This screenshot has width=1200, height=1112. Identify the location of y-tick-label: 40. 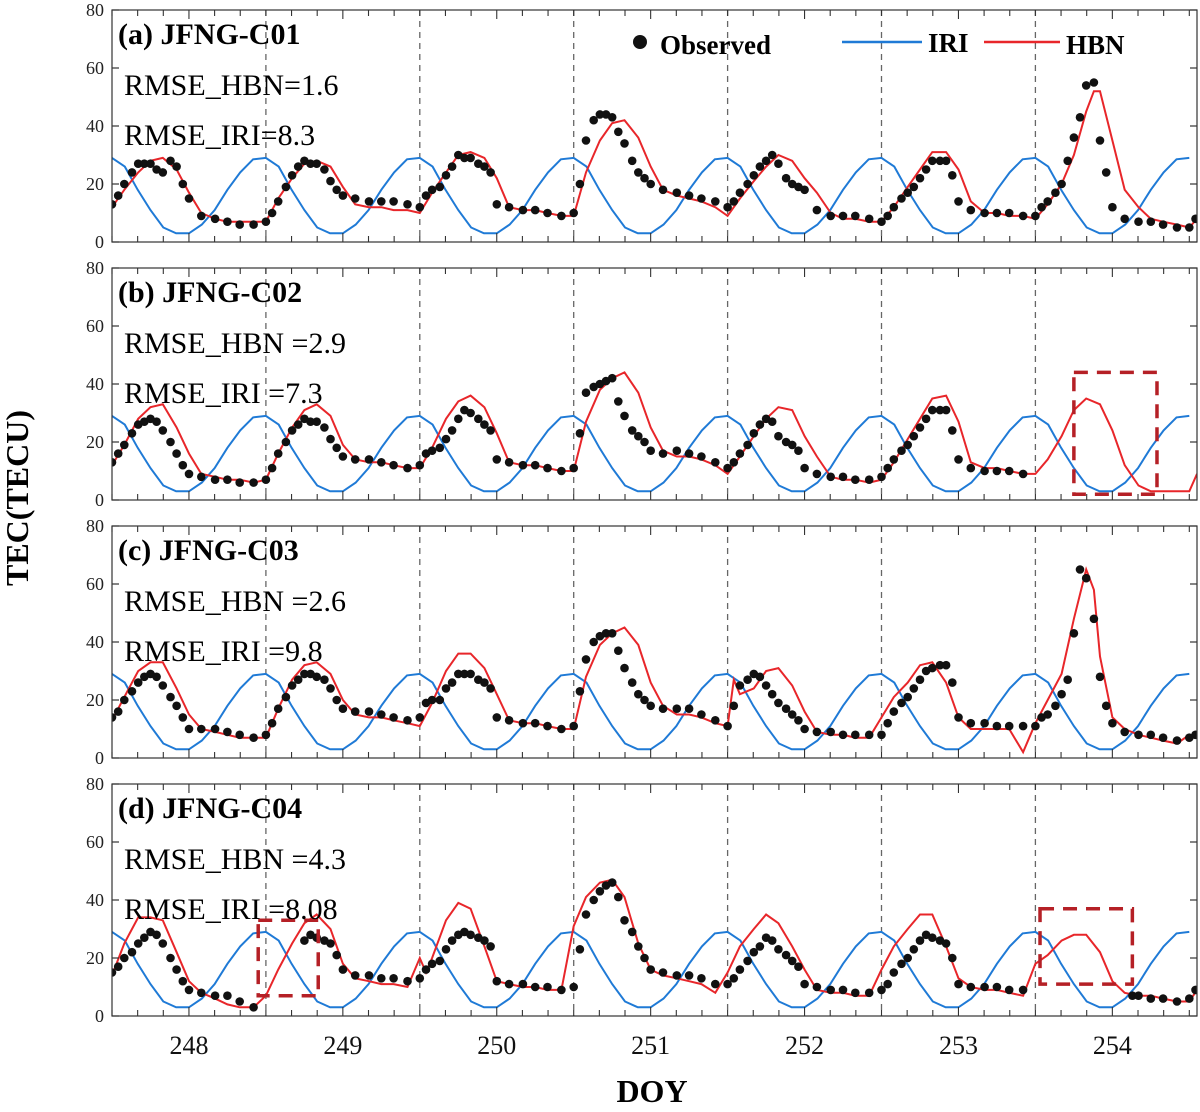
(95, 900).